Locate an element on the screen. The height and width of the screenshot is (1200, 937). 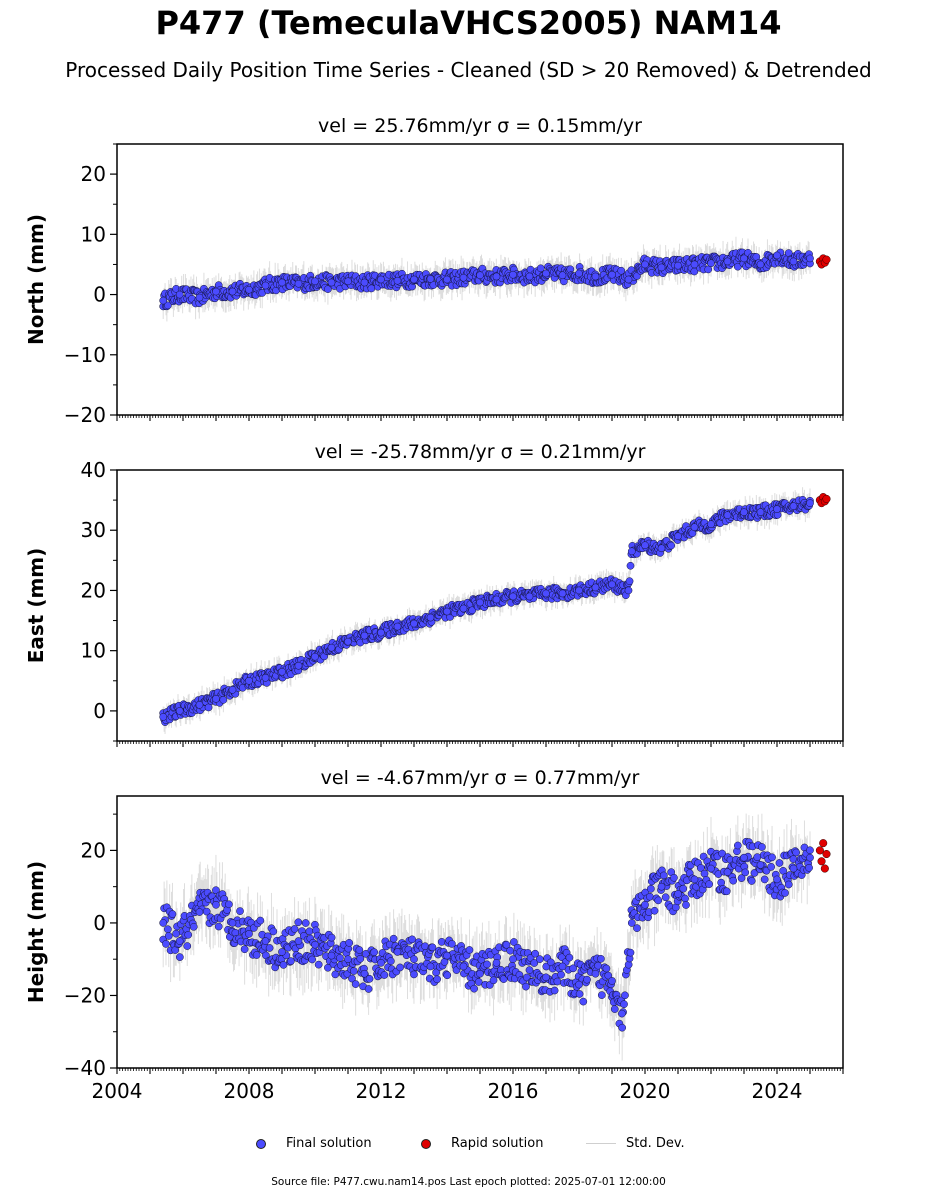
panel-title: vel = 25.76mm/yr σ = 0.15mm/yr is located at coordinates (480, 126).